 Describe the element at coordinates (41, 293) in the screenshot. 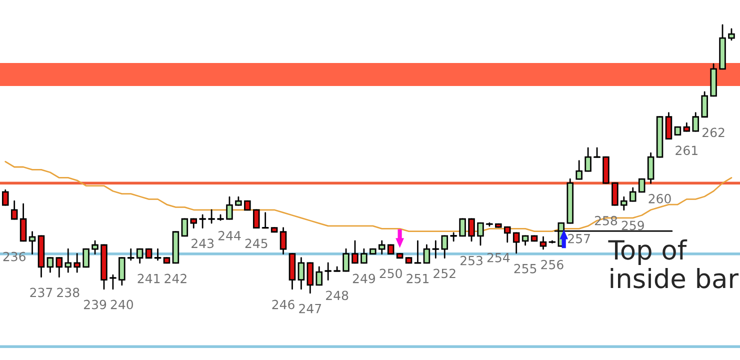

I see `x-tick-label: 237` at that location.